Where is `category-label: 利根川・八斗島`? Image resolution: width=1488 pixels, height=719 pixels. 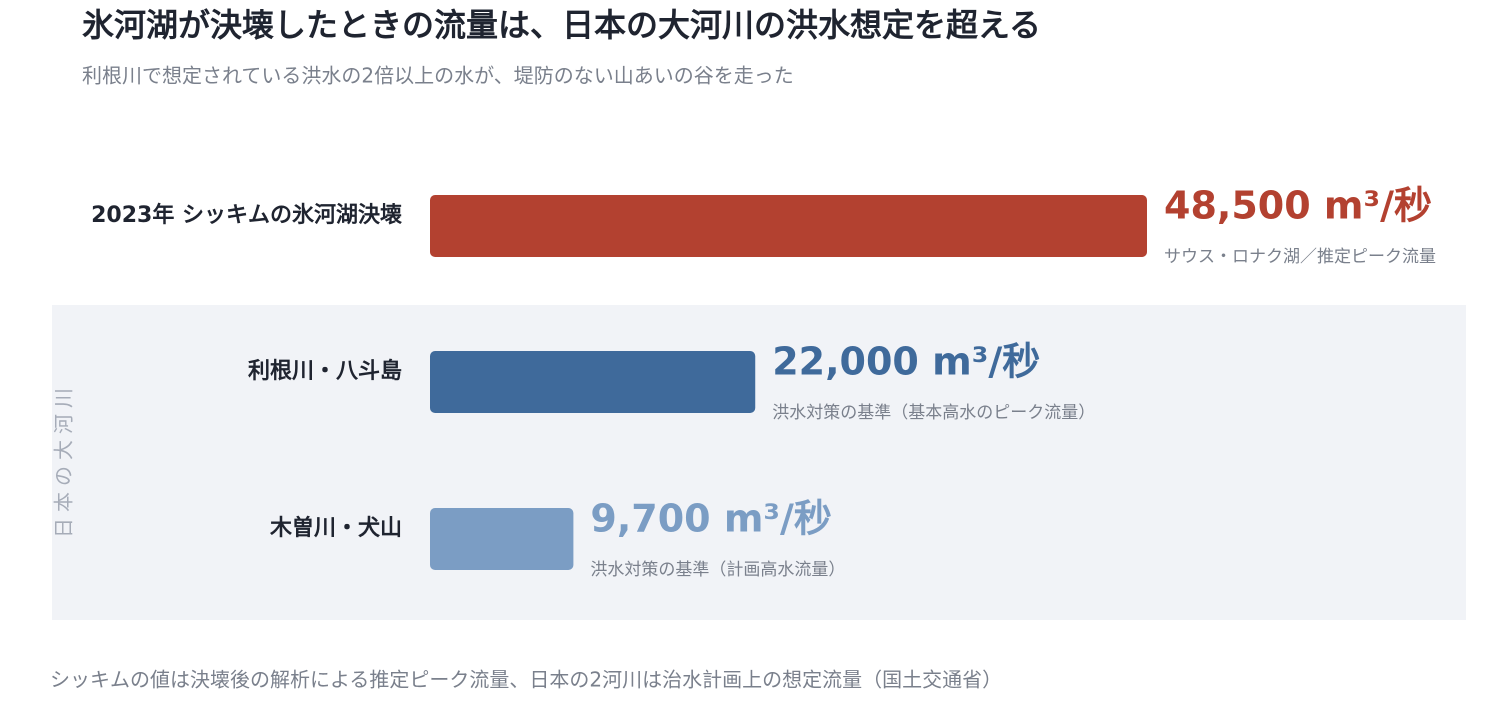
category-label: 利根川・八斗島 is located at coordinates (325, 371).